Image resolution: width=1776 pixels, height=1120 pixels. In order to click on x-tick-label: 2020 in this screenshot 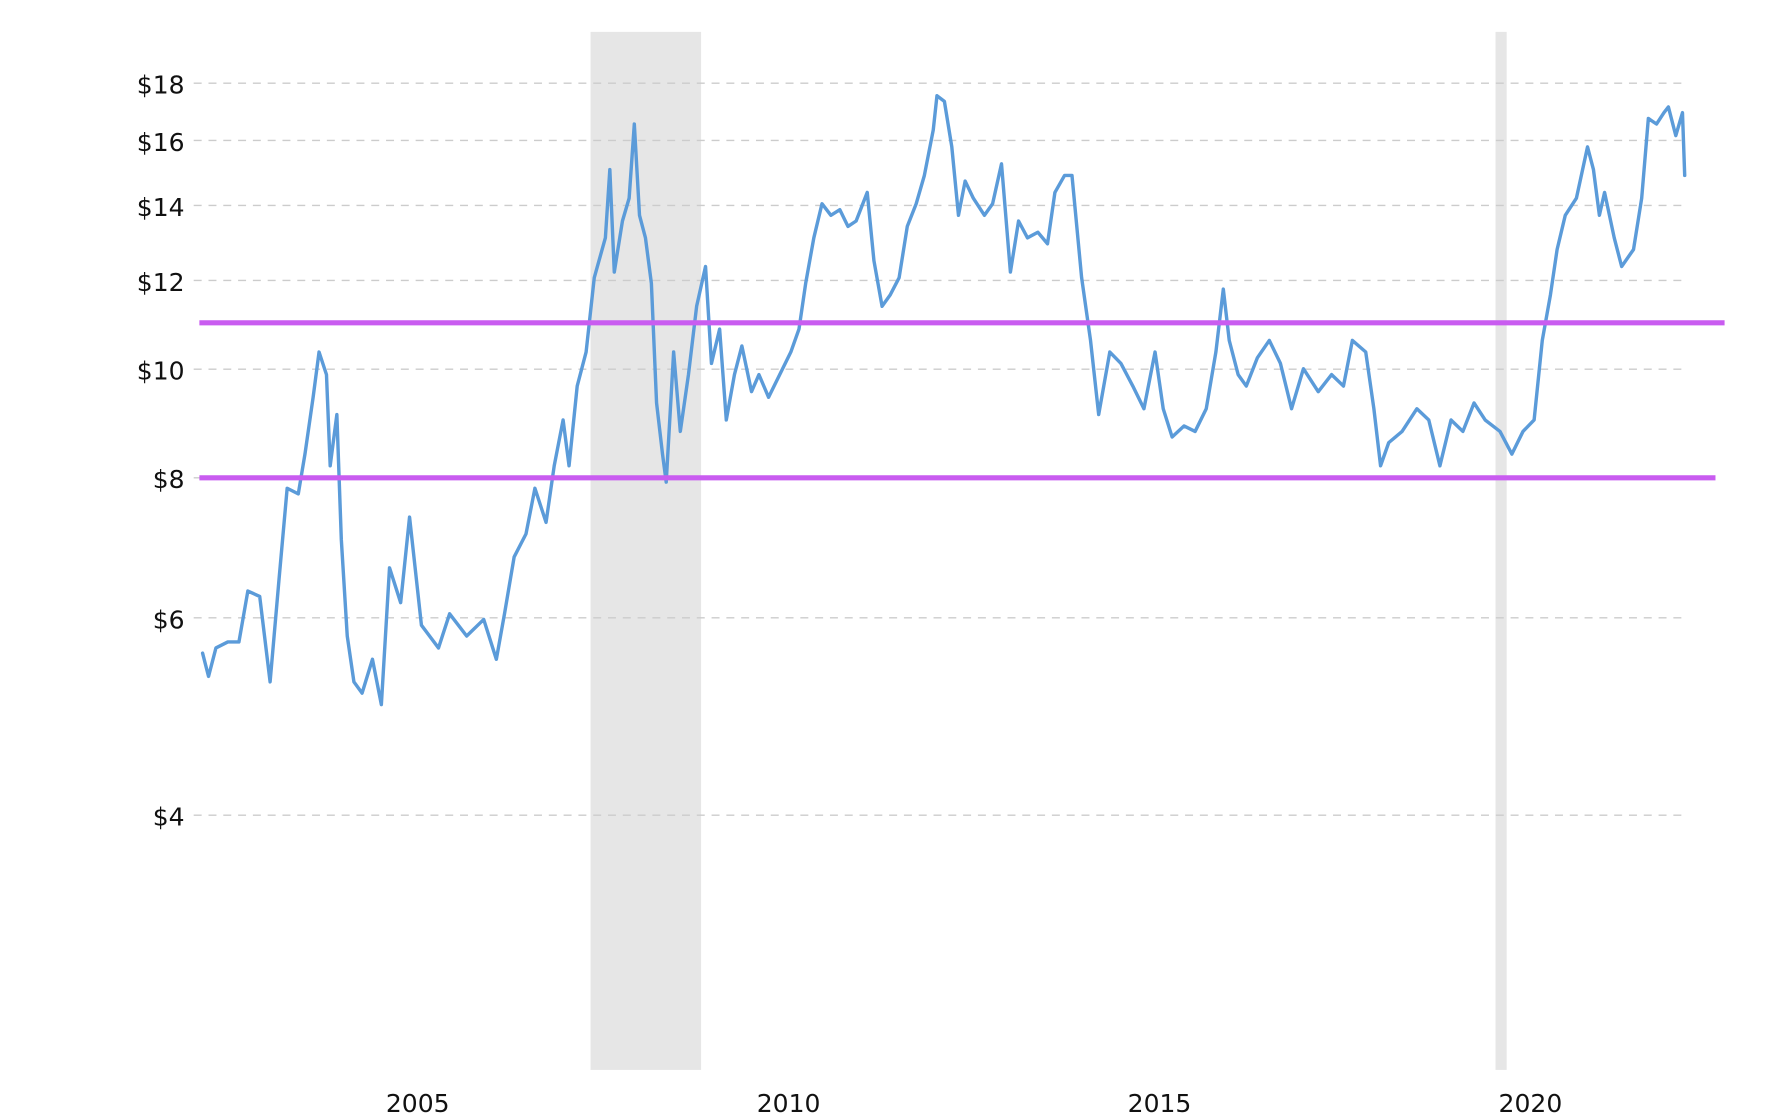, I will do `click(1531, 1103)`.